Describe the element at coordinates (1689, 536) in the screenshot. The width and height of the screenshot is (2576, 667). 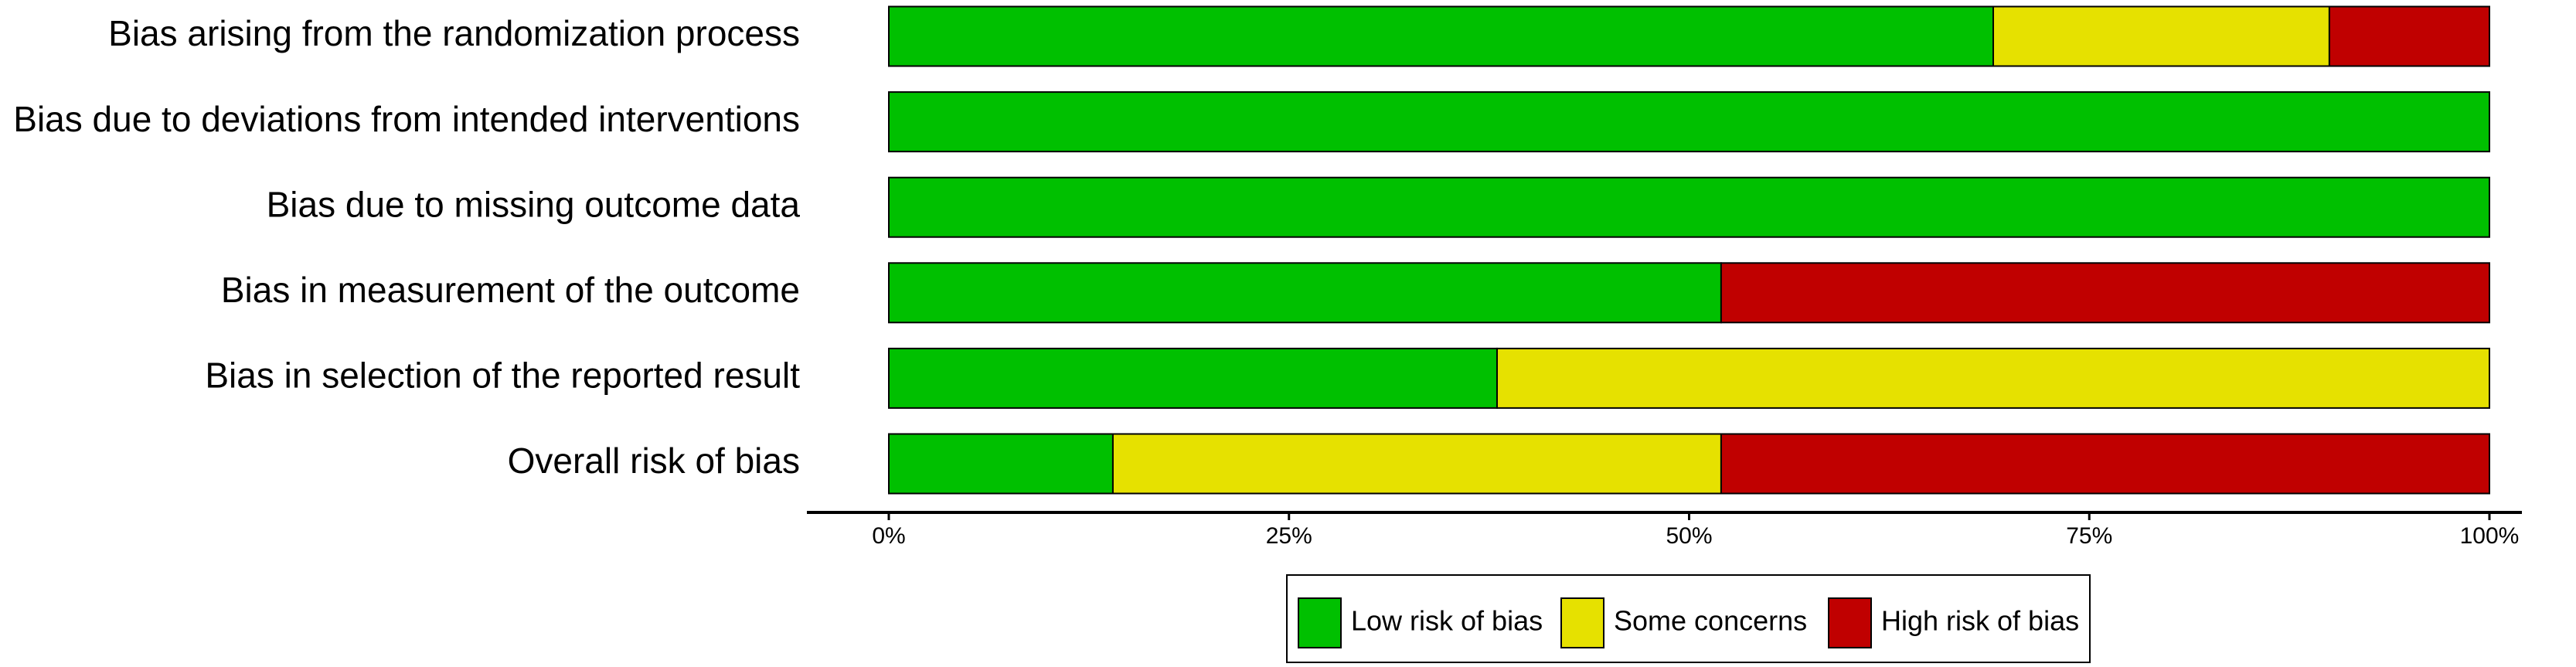
I see `x-tick-label: 50%` at that location.